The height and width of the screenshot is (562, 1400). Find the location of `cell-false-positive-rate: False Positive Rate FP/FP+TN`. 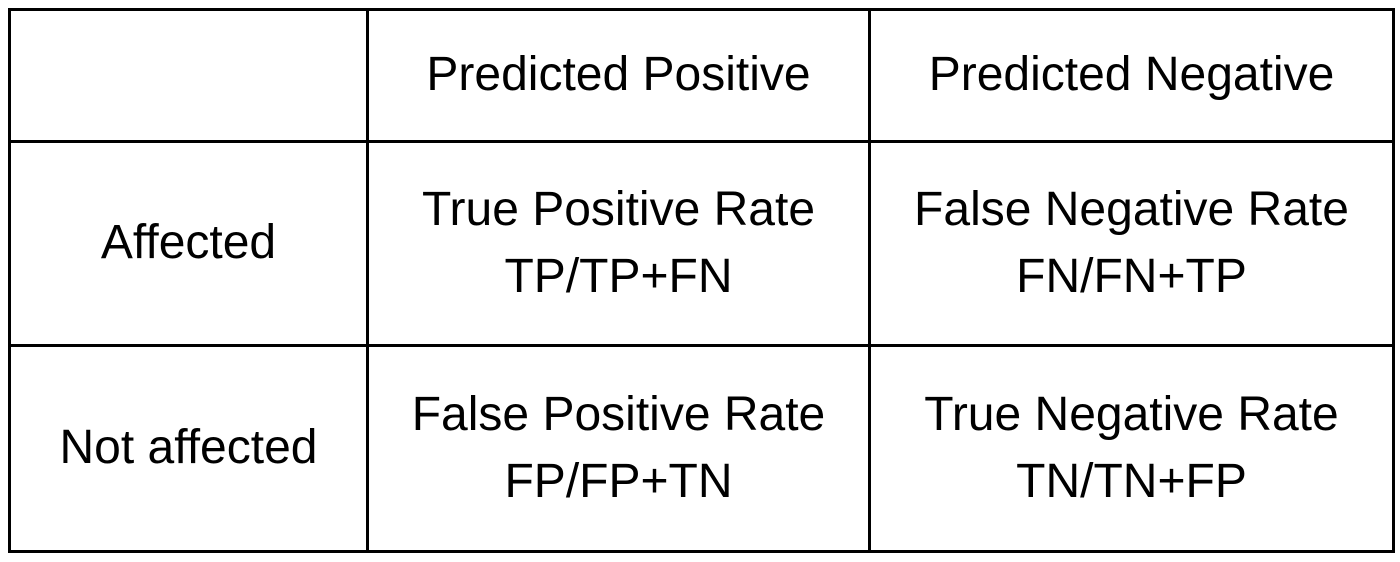

cell-false-positive-rate: False Positive Rate FP/FP+TN is located at coordinates (618, 448).